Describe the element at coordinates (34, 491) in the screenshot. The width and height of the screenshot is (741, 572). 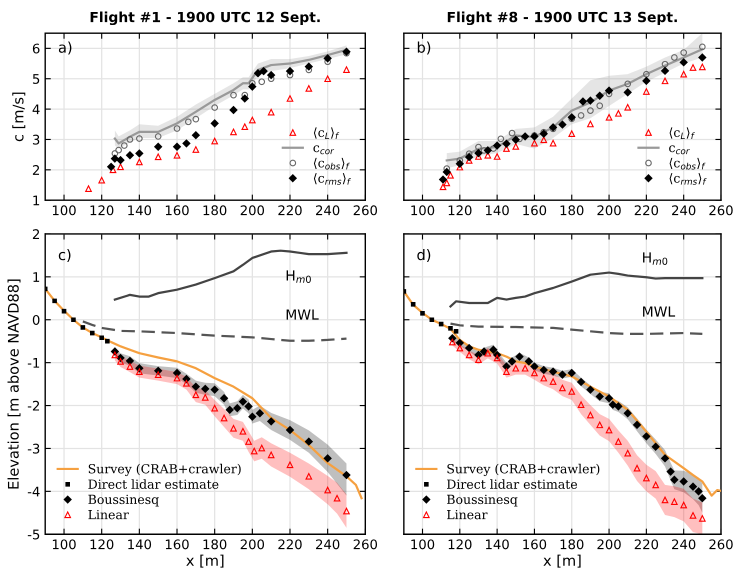
I see `y-tick-label: -4` at that location.